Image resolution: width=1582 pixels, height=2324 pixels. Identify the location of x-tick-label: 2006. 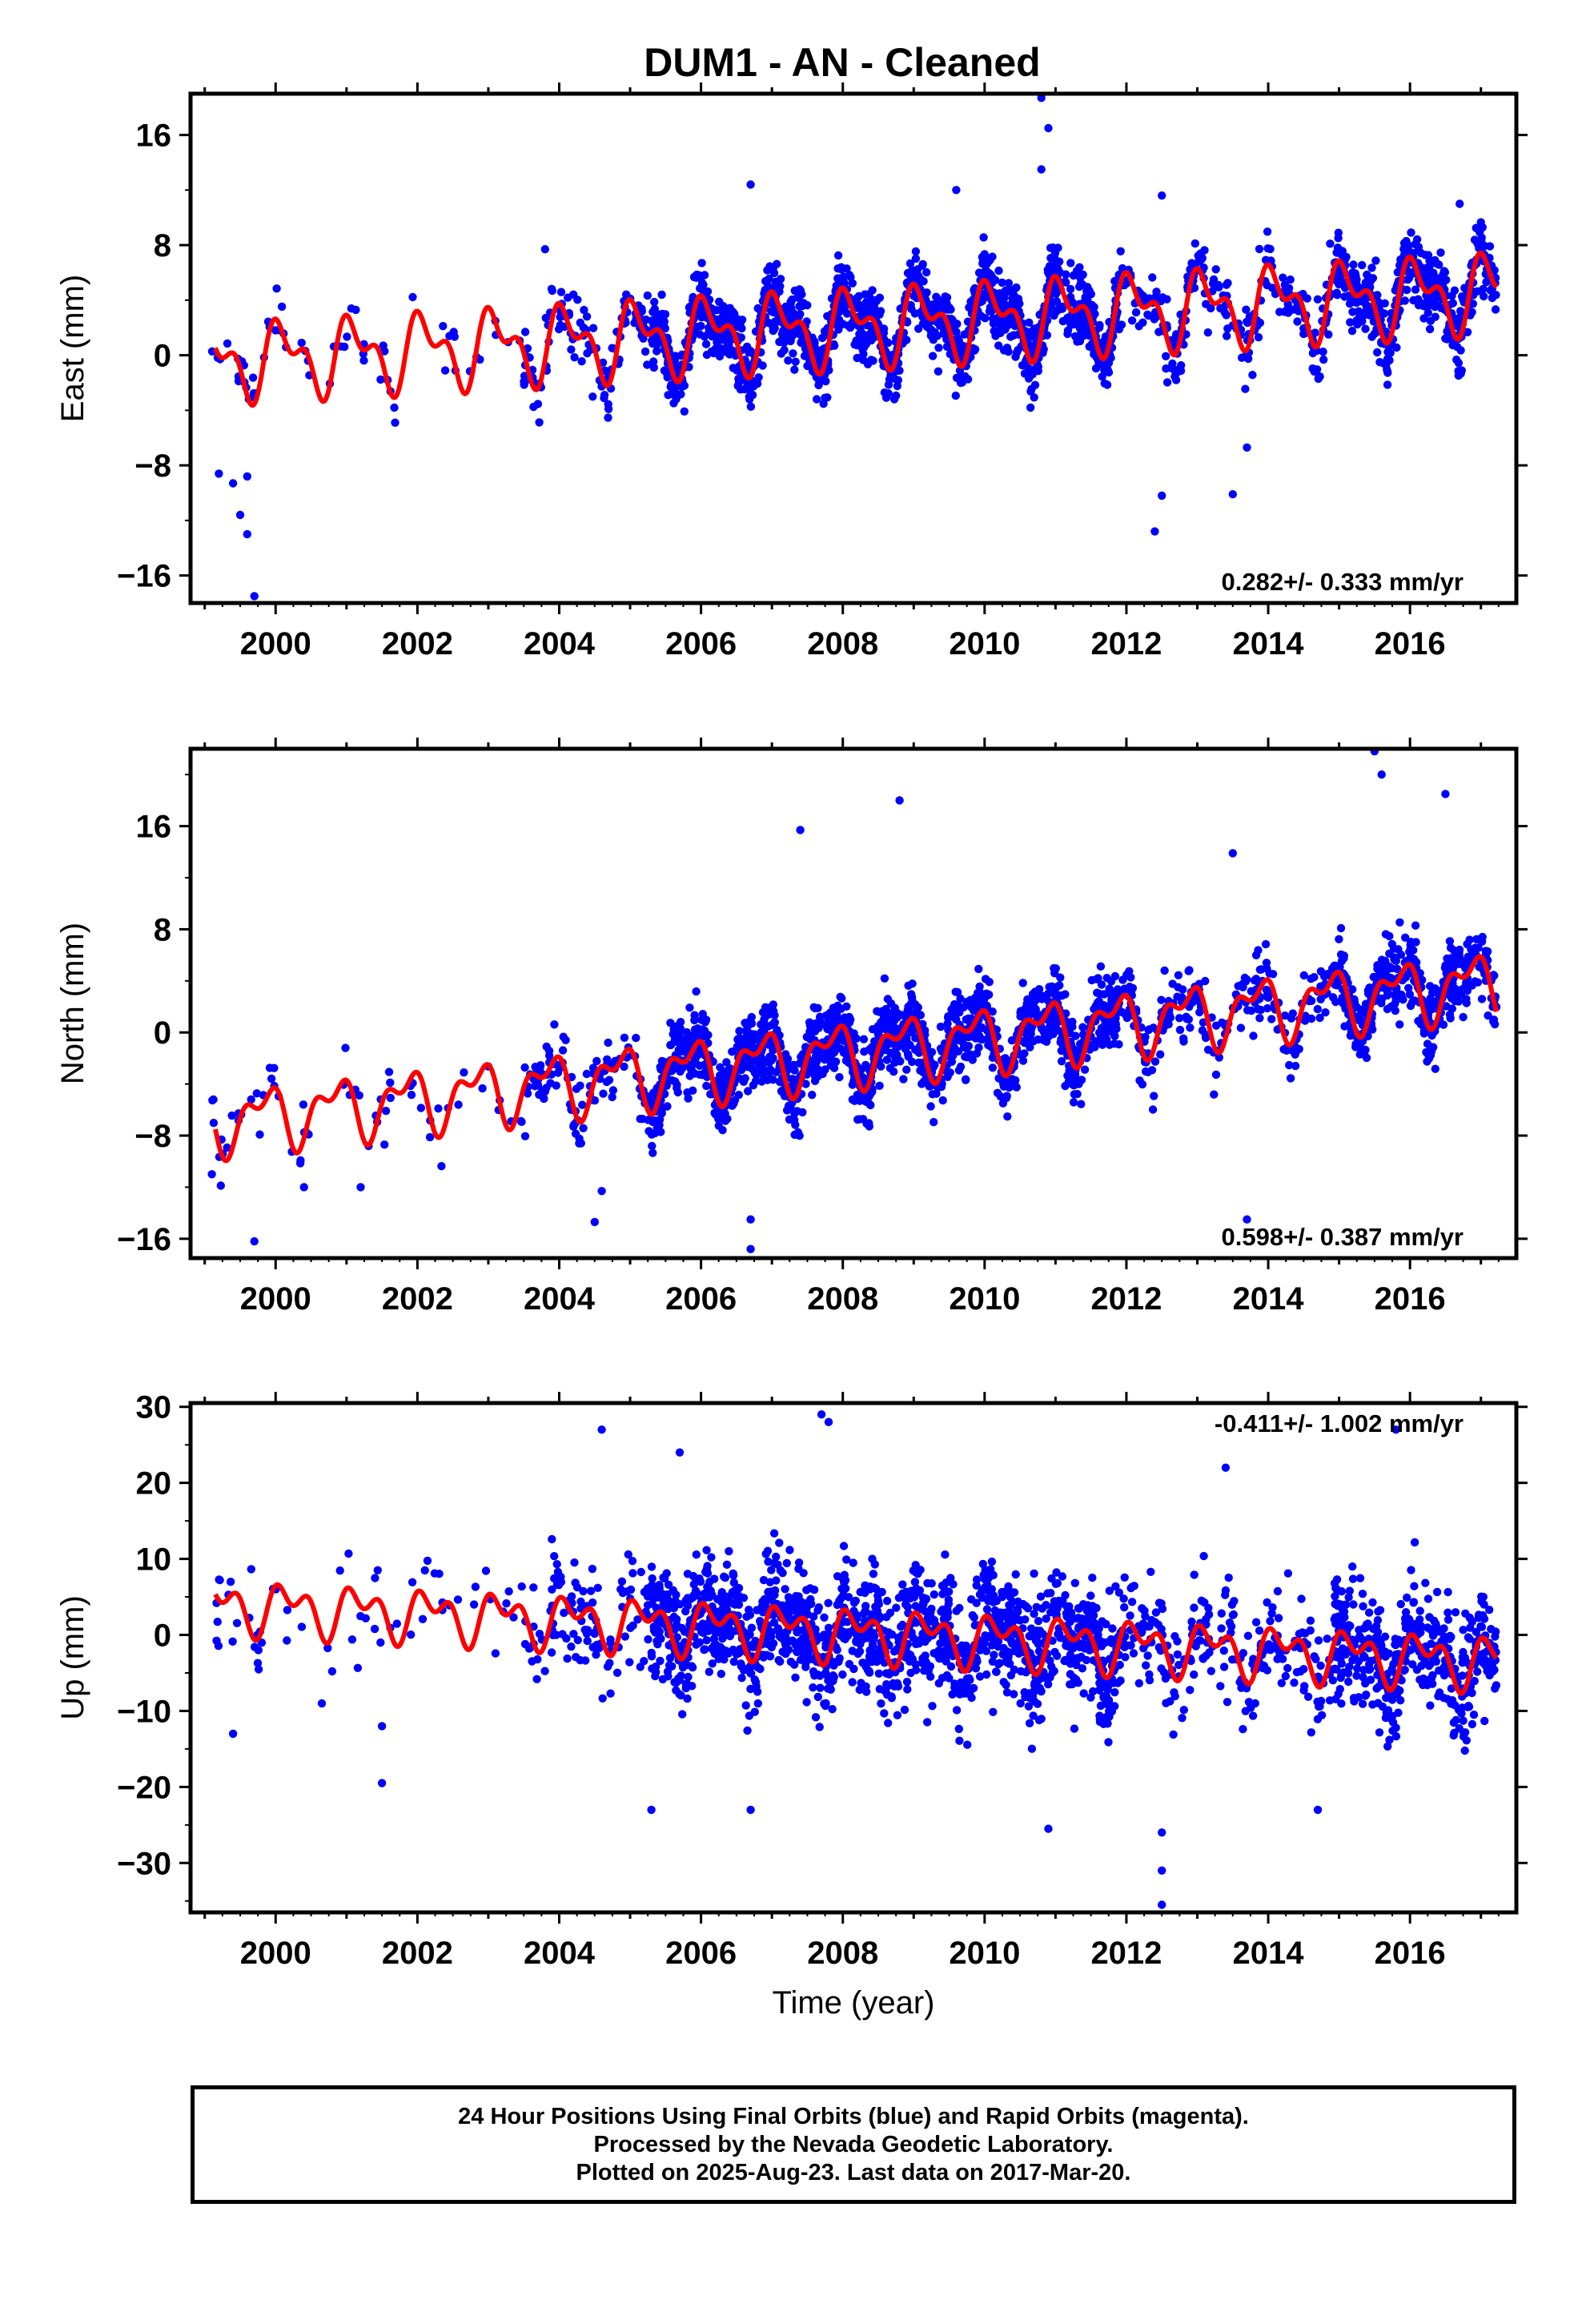
(701, 644).